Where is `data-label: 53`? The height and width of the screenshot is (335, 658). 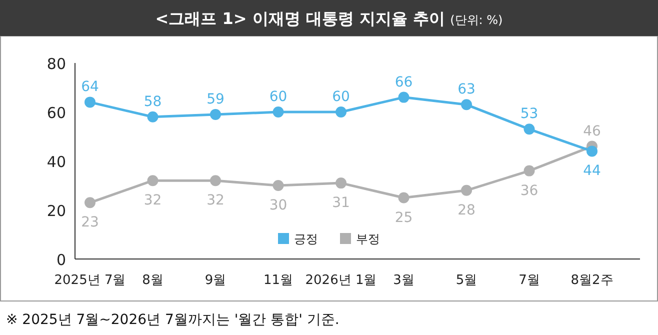 data-label: 53 is located at coordinates (529, 114).